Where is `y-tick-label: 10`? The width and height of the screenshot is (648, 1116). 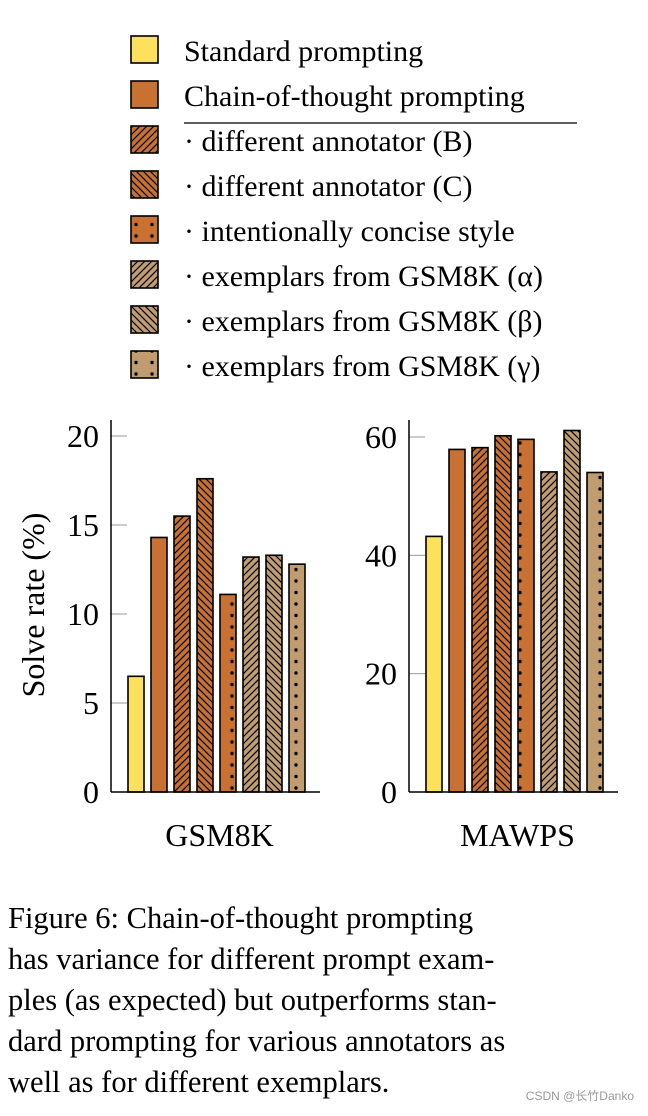
y-tick-label: 10 is located at coordinates (83, 614).